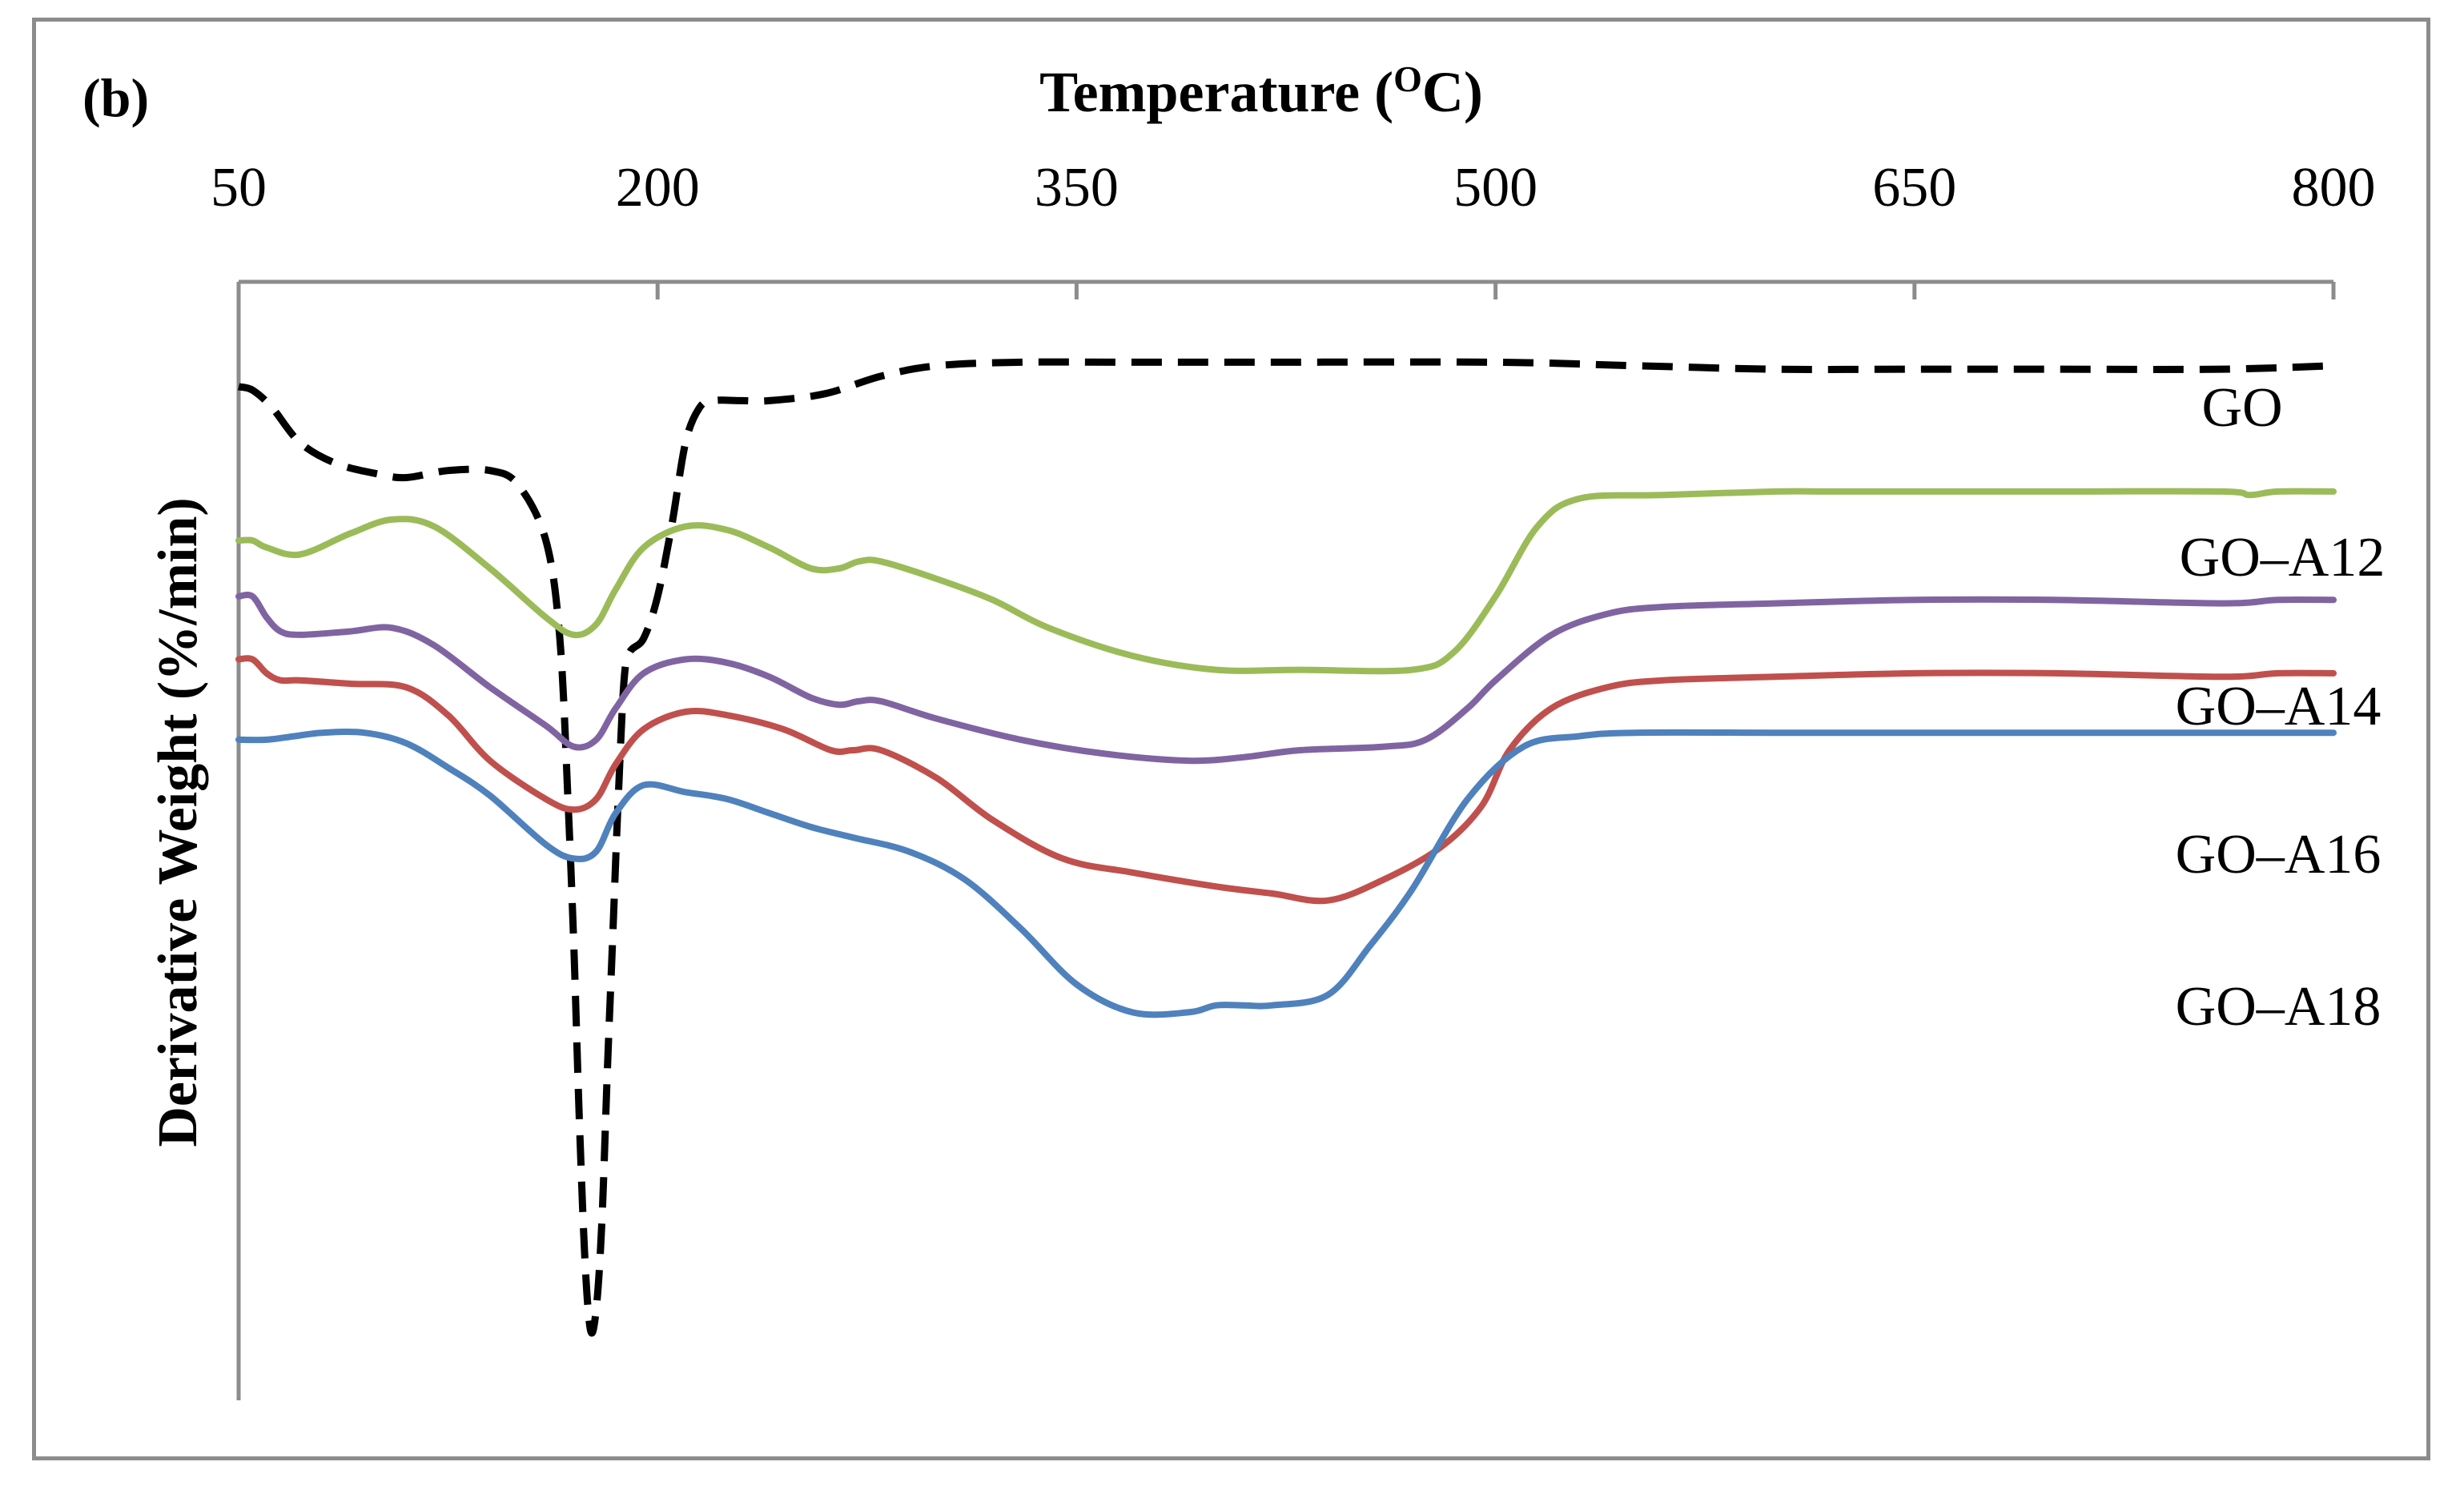 This screenshot has width=2464, height=1494. I want to click on x-axis-title: Temperature (OC), so click(1261, 91).